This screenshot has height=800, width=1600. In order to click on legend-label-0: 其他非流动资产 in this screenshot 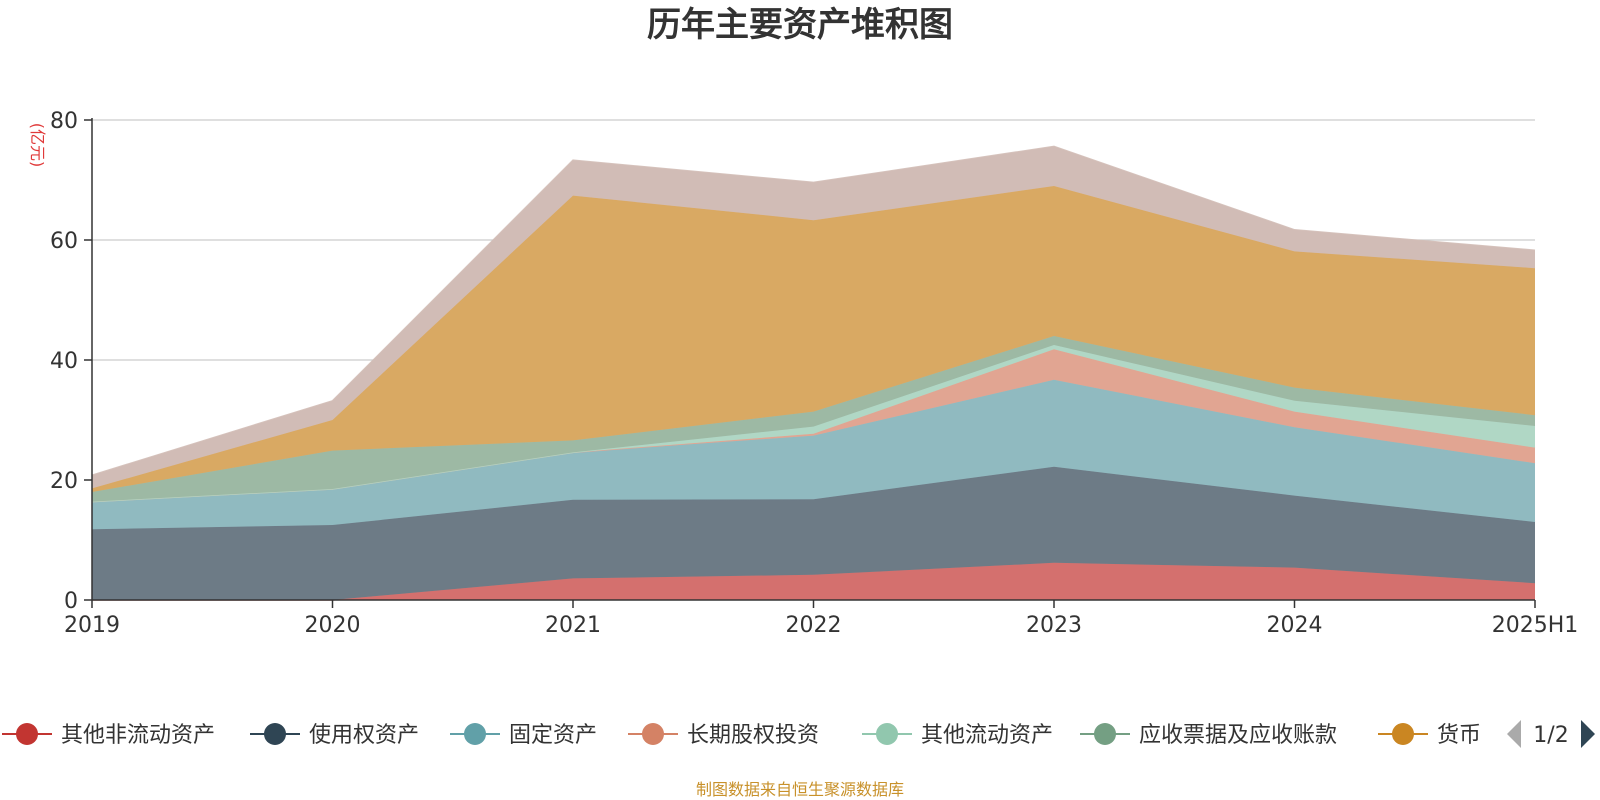, I will do `click(138, 735)`.